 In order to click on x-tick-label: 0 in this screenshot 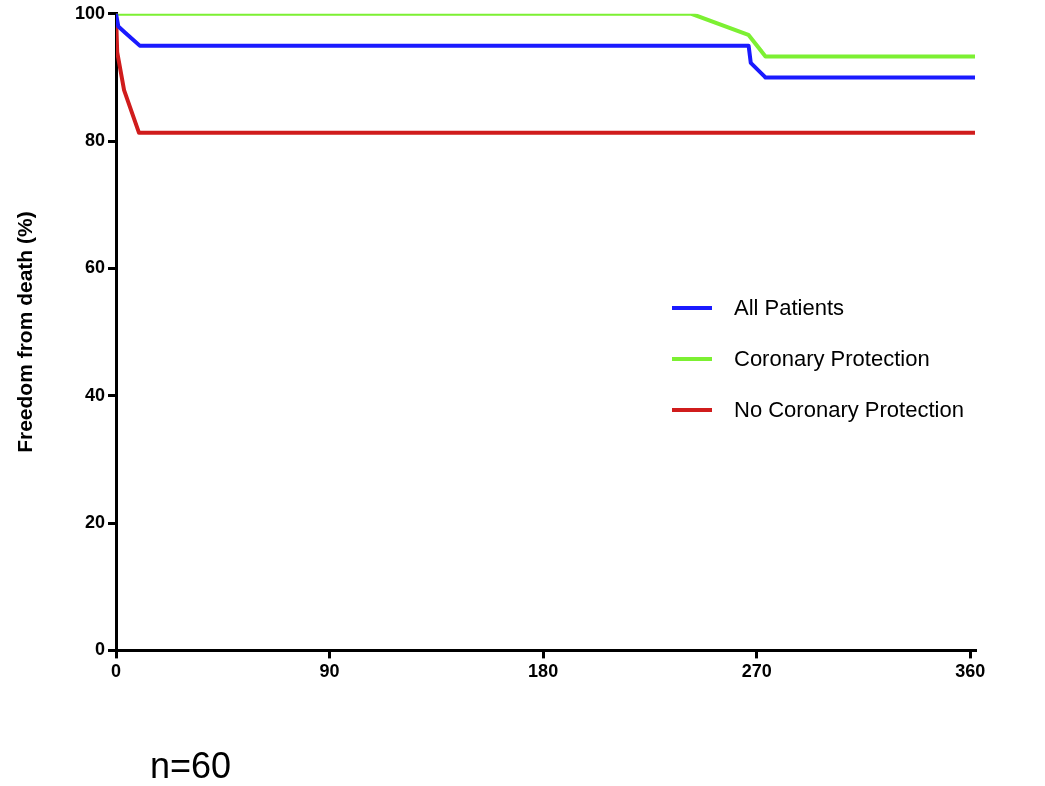, I will do `click(116, 671)`.